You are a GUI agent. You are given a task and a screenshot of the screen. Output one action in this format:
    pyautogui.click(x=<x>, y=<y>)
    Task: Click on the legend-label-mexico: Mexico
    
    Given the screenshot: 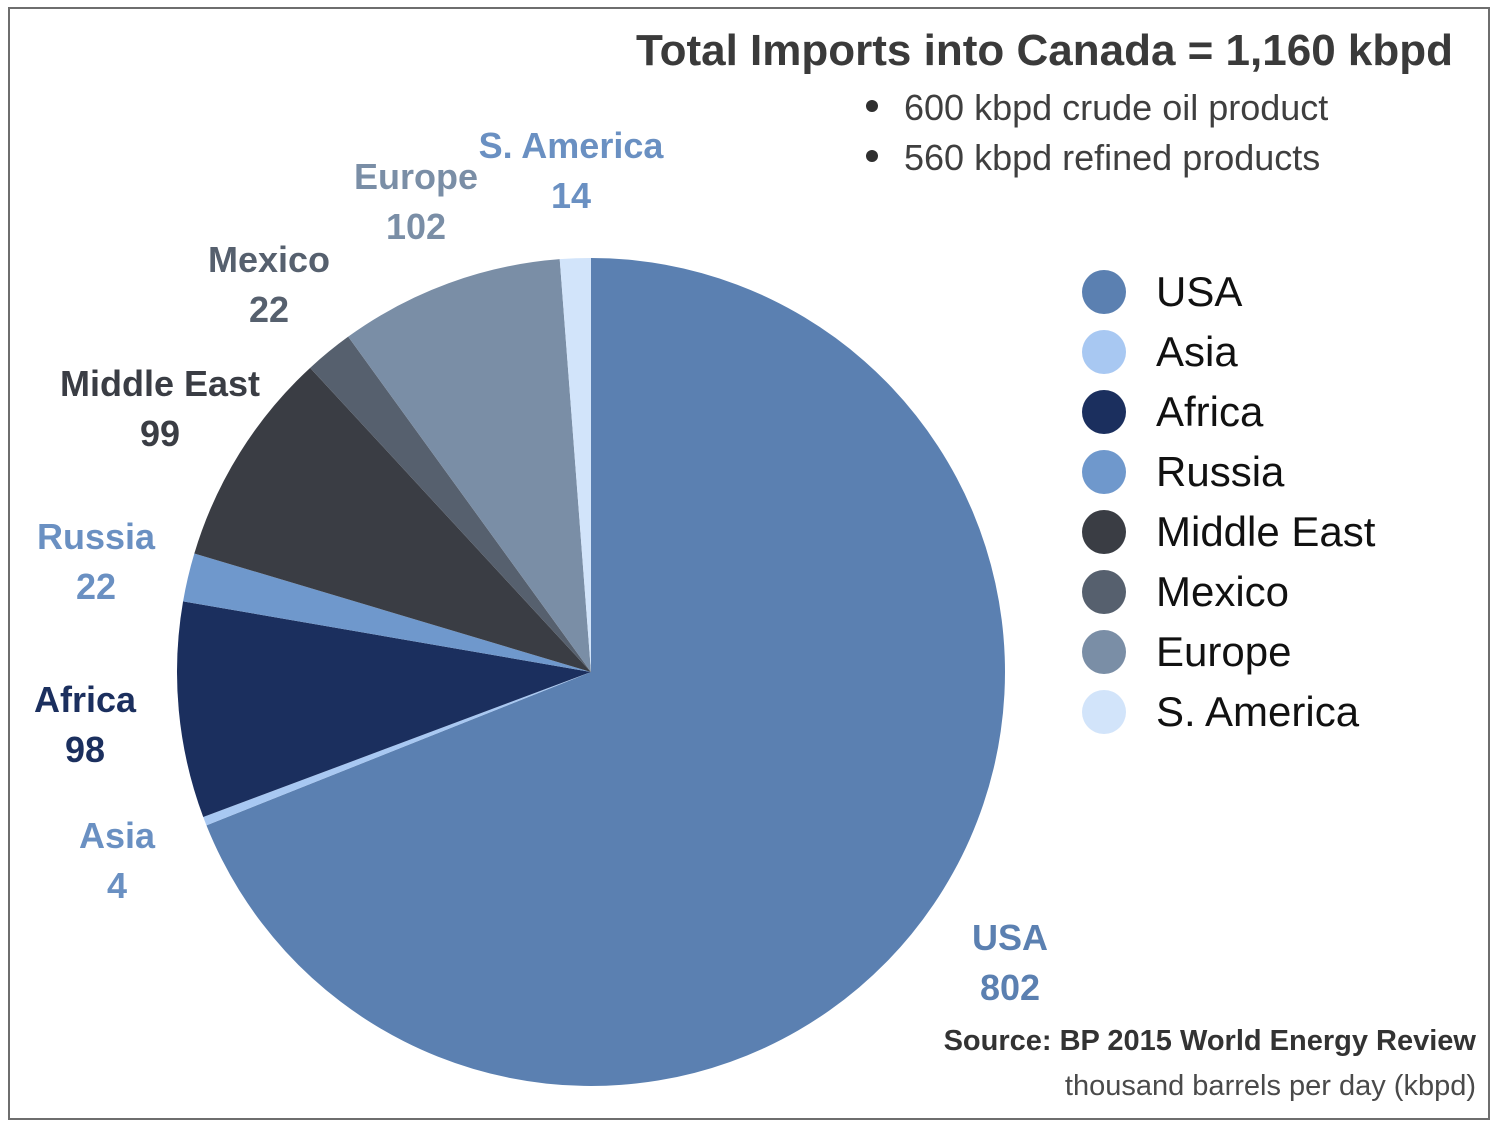 What is the action you would take?
    pyautogui.click(x=1223, y=591)
    